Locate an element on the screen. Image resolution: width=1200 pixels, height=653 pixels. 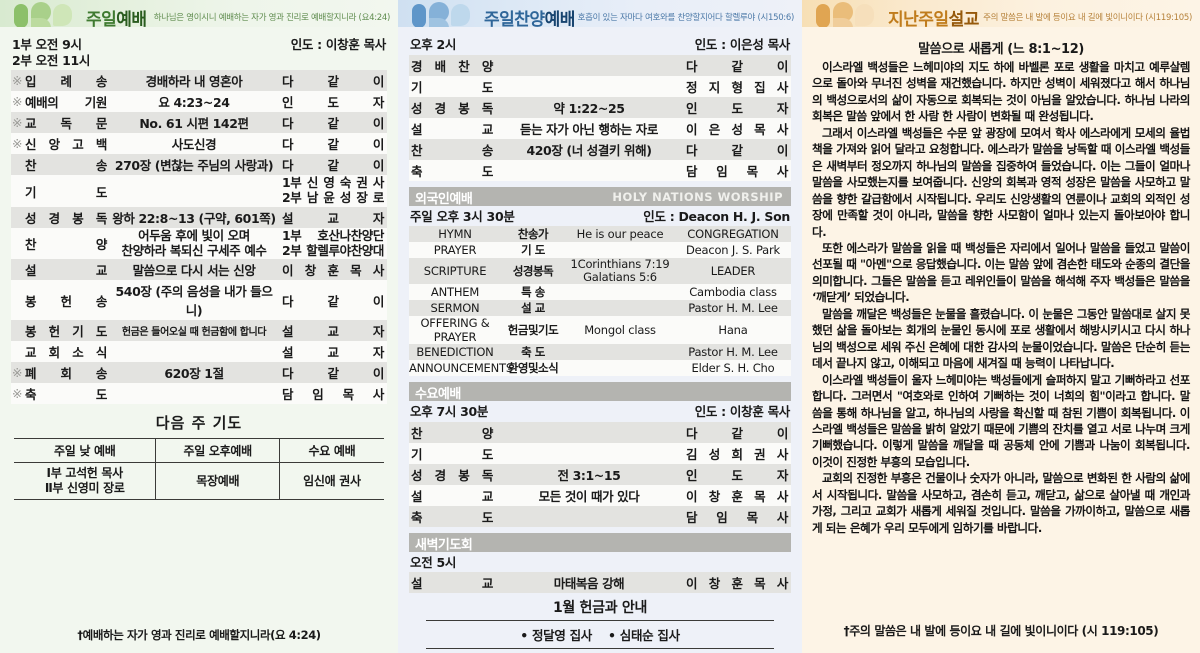
next-week-body-row: Ⅰ부 고석헌 목사 Ⅱ부 신영미 장로 목장예배 임신애 권사 is located at coordinates (199, 481).